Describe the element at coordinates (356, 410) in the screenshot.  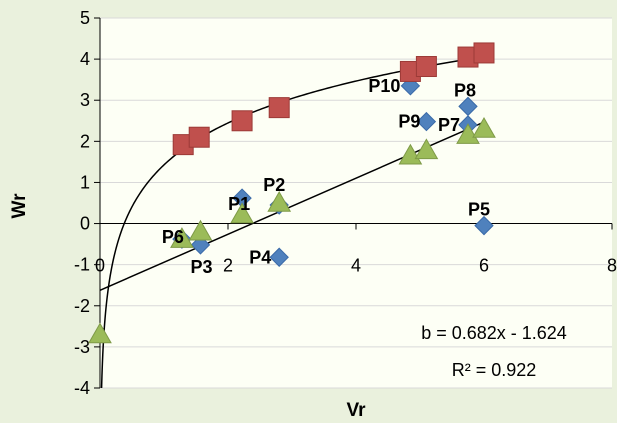
I see `x-axis-title: Vr` at that location.